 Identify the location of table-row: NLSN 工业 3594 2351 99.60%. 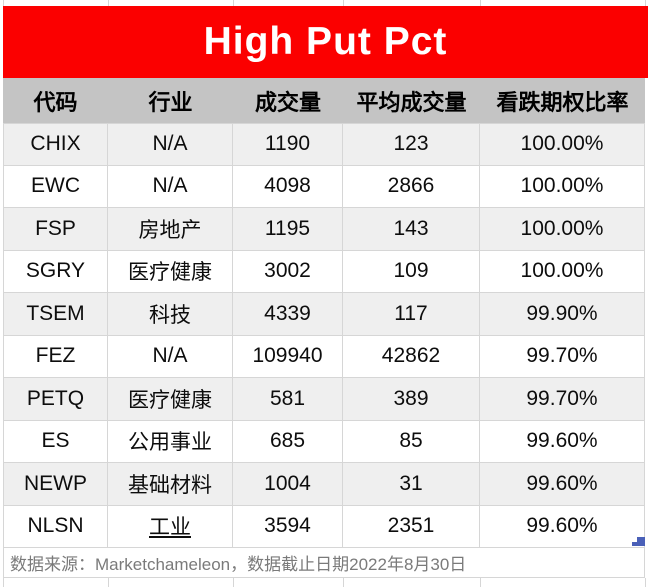
(324, 526).